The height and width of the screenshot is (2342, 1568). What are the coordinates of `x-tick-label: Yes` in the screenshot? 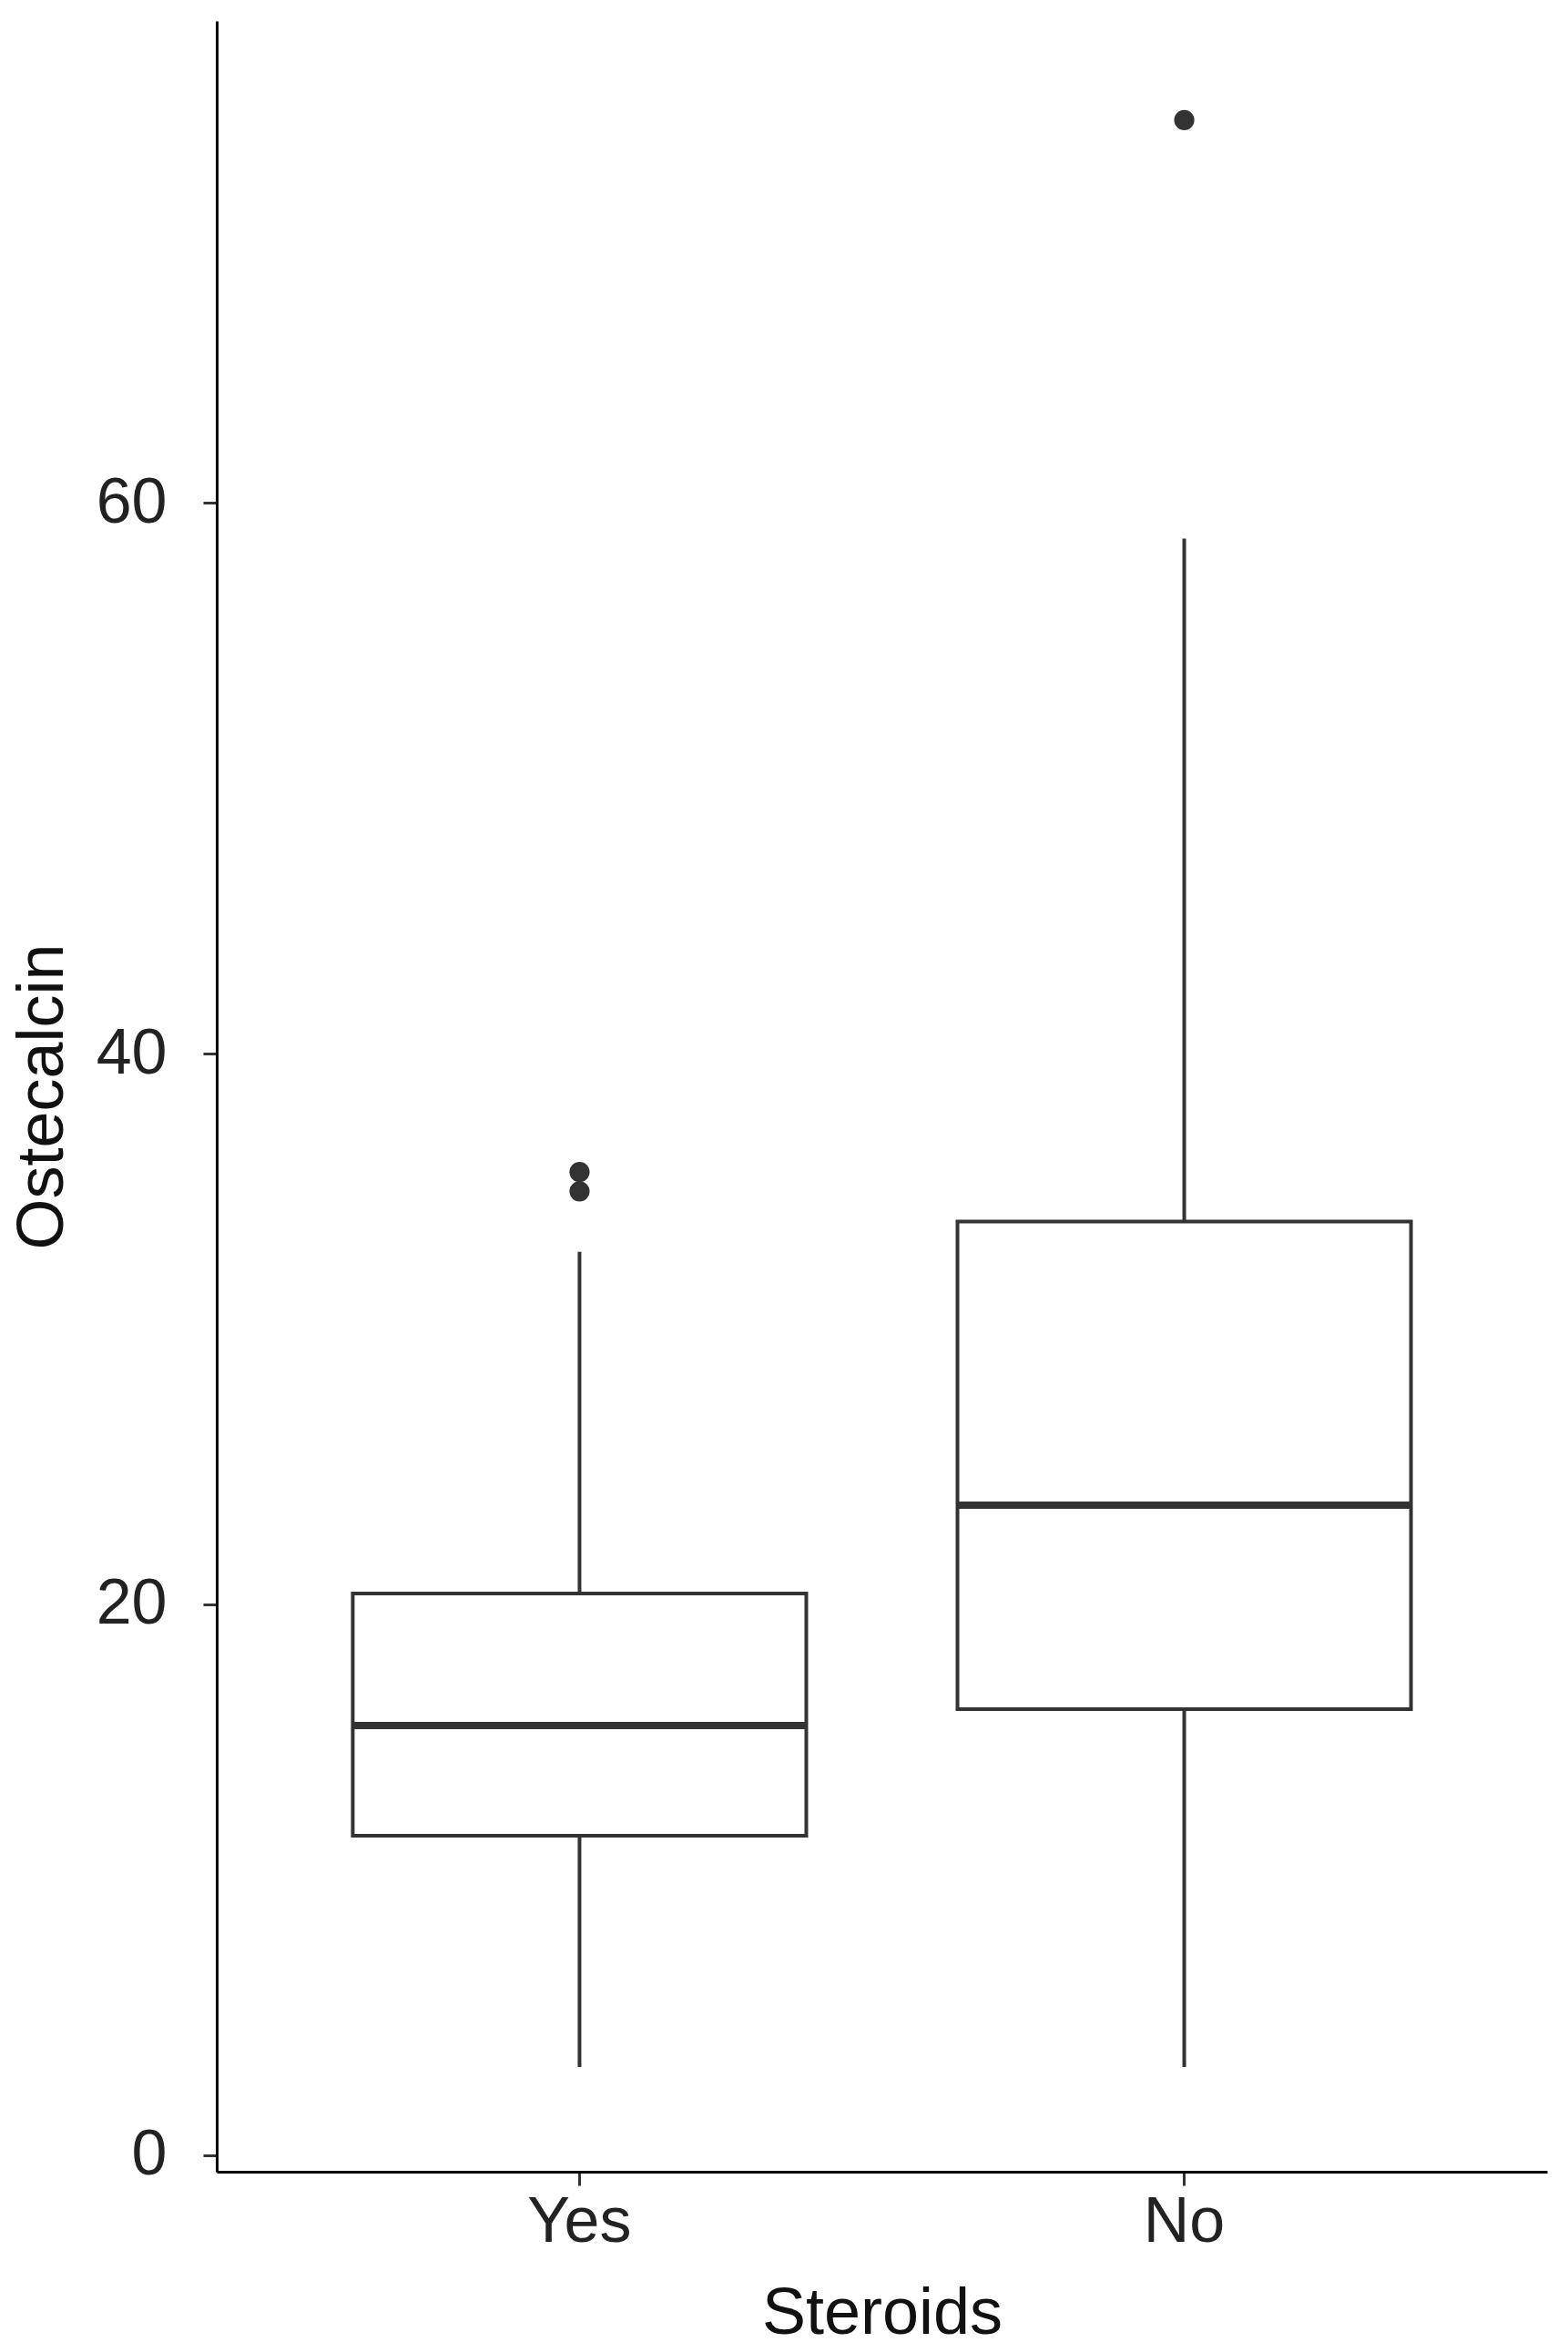 It's located at (580, 2219).